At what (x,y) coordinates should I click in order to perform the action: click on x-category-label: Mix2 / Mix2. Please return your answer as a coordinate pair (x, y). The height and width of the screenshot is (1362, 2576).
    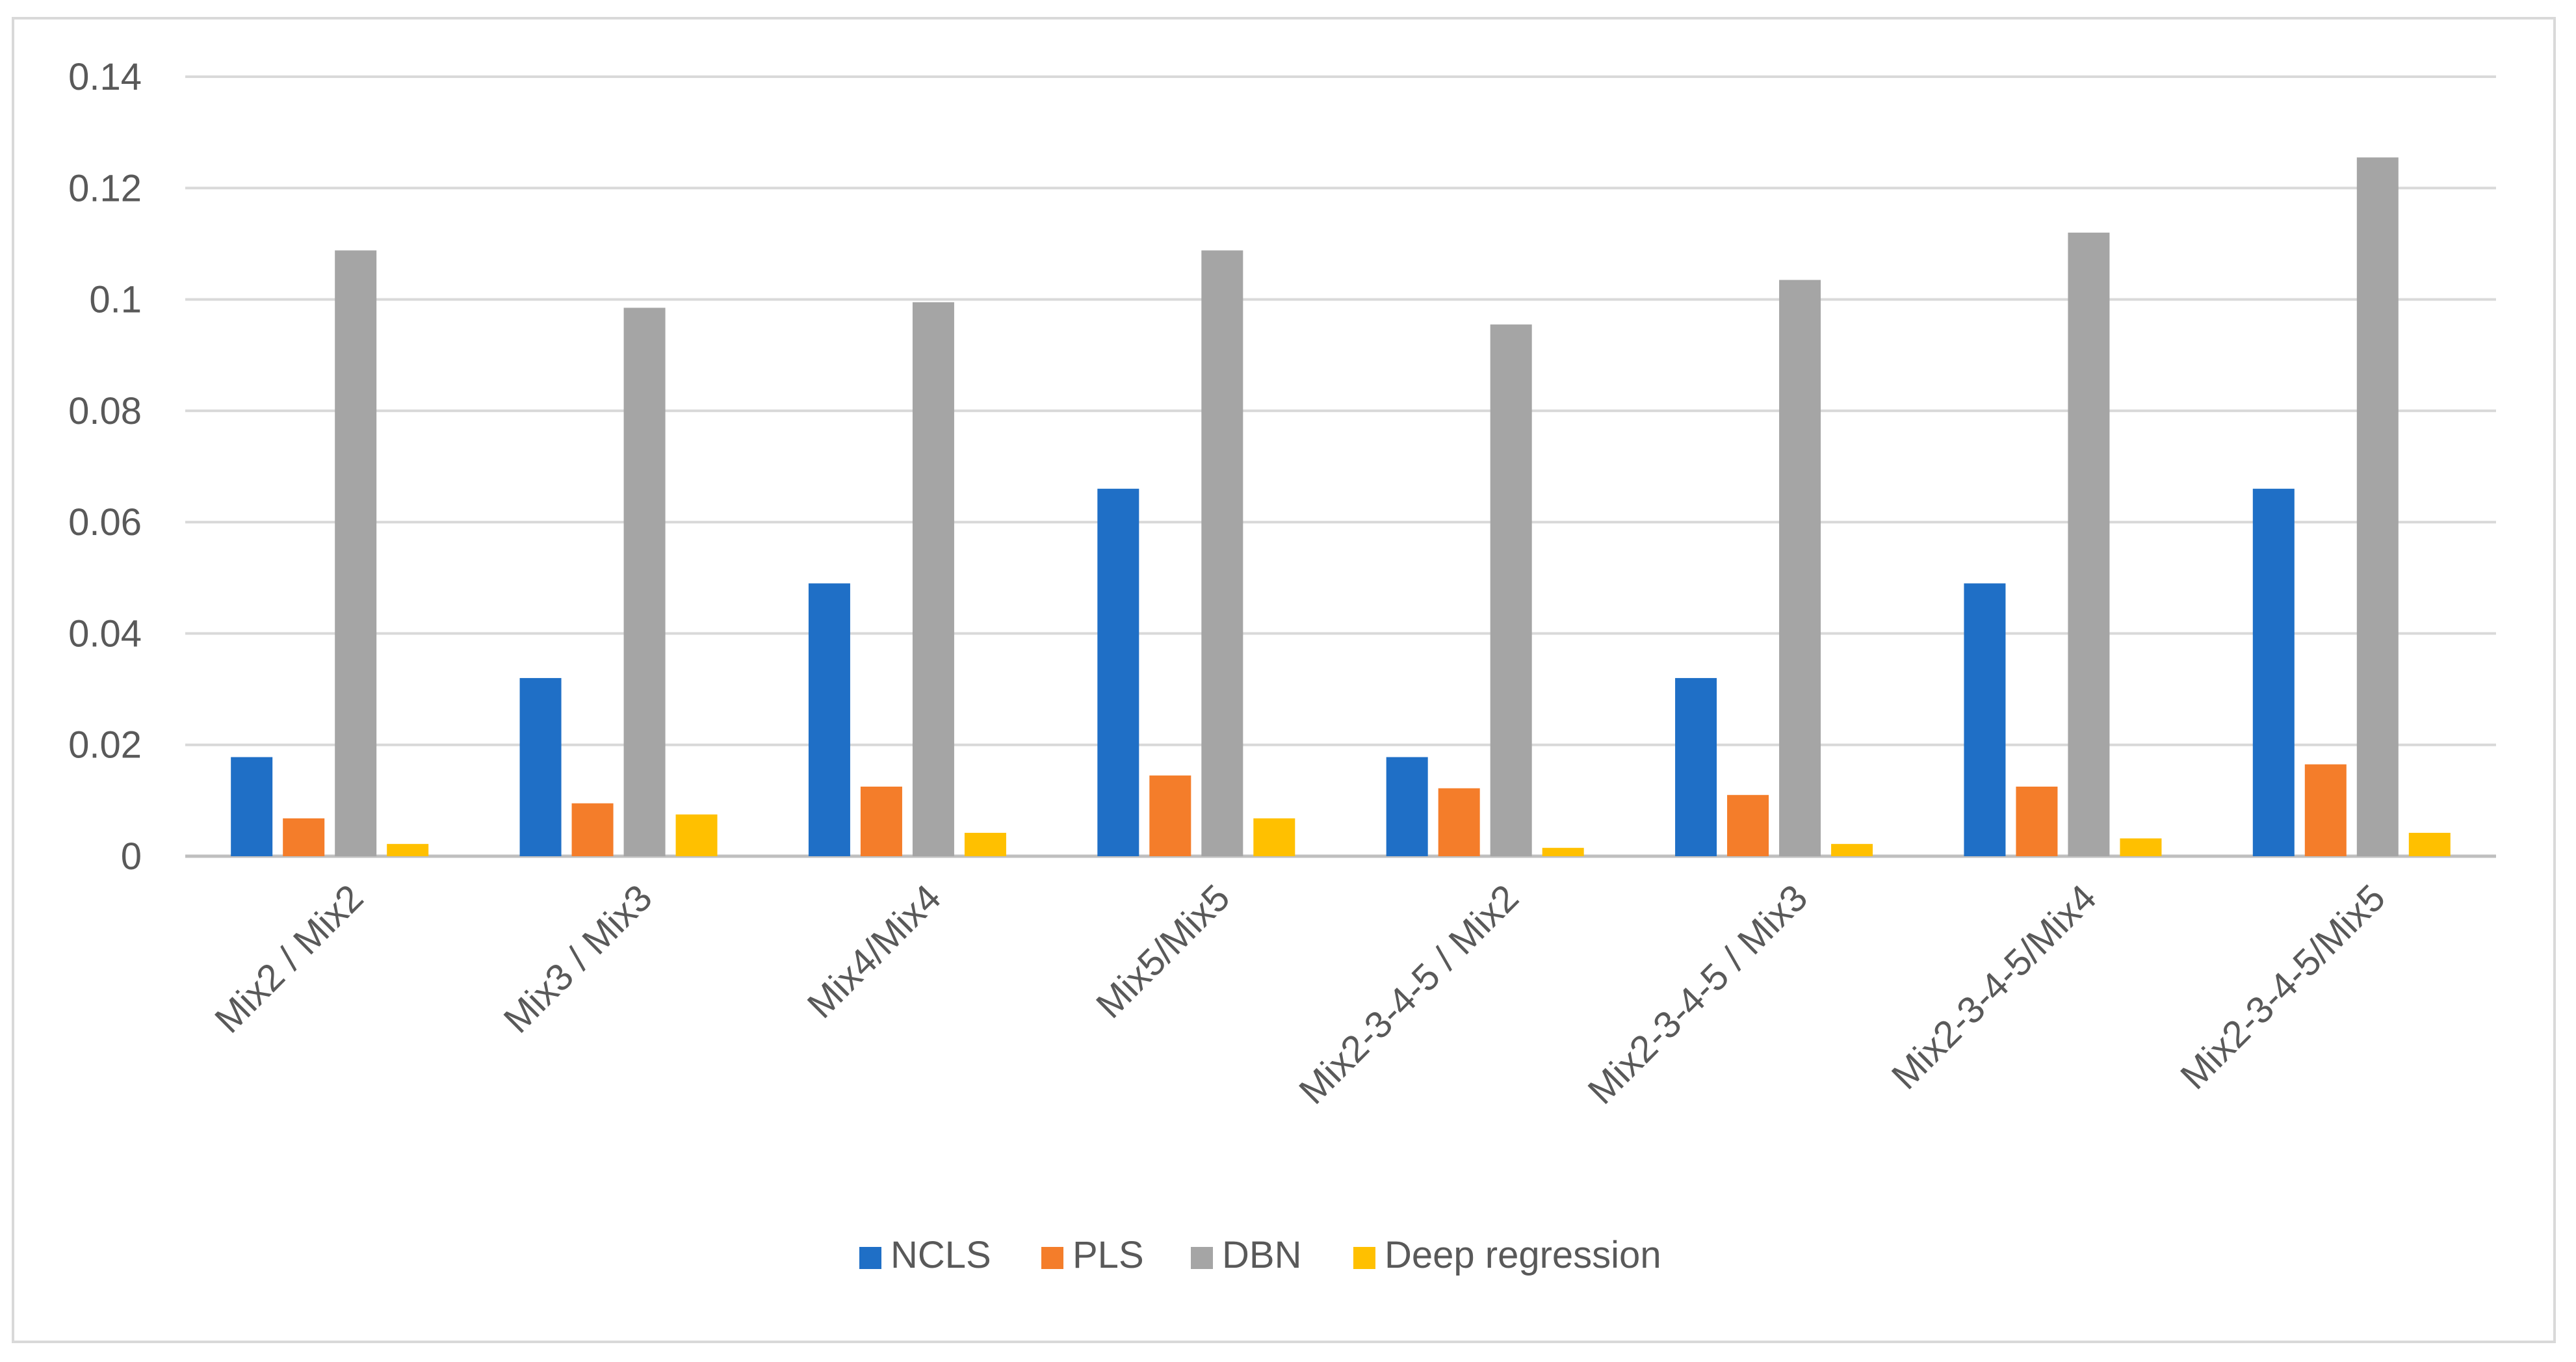
    Looking at the image, I should click on (289, 959).